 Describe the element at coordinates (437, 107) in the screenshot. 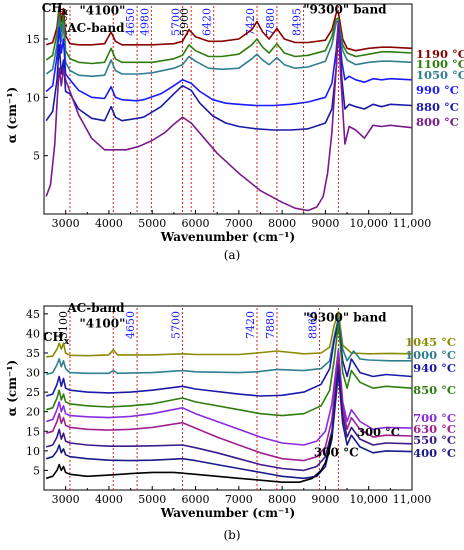

I see `panel-a-series-label: 880 °C` at that location.